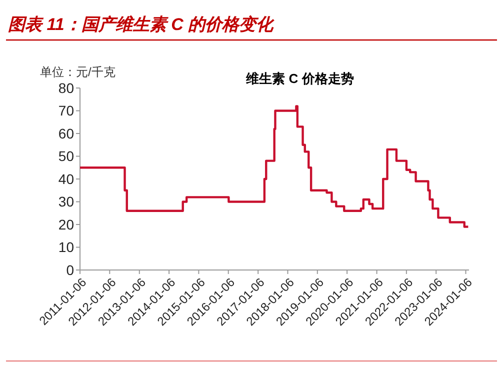 This screenshot has width=503, height=391. I want to click on y-tick-label: 20, so click(66, 224).